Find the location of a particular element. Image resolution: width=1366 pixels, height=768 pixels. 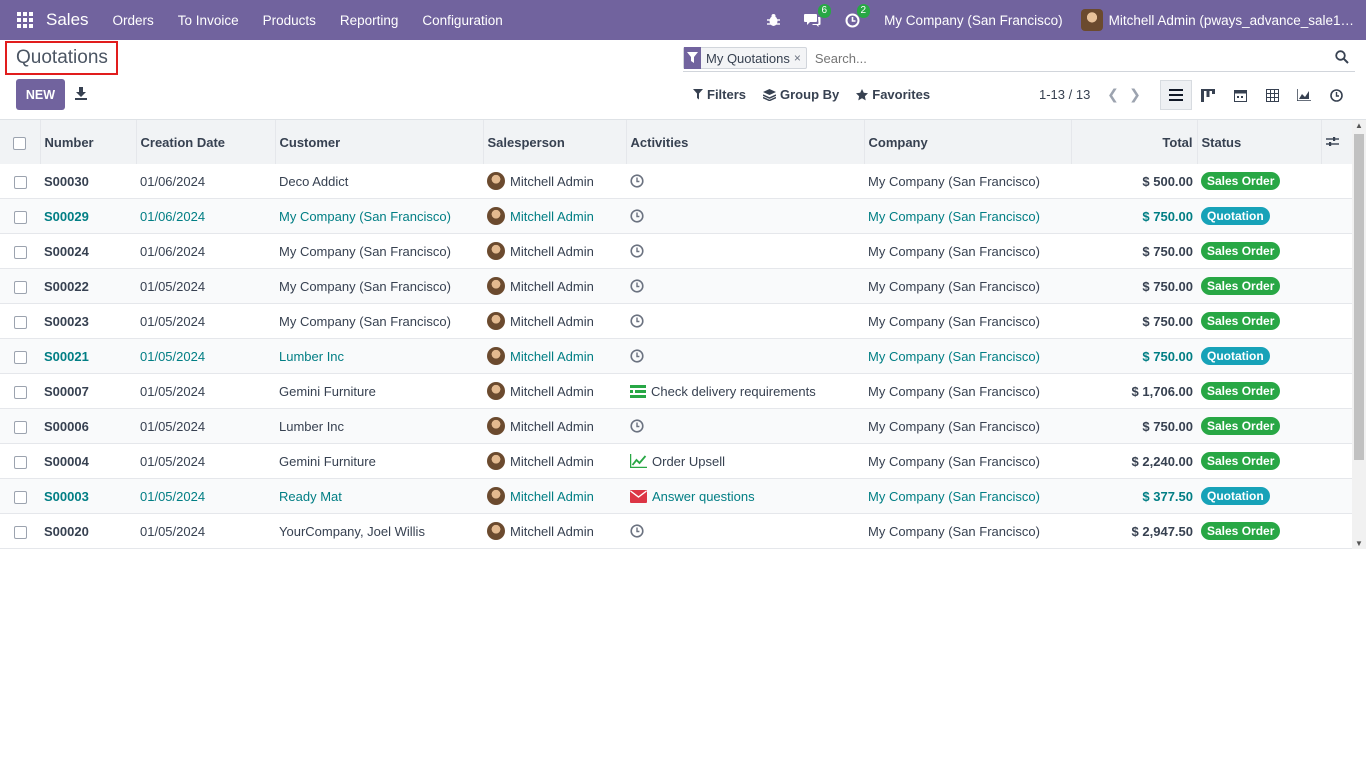

salesperson-name: Mitchell Admin is located at coordinates (552, 216).